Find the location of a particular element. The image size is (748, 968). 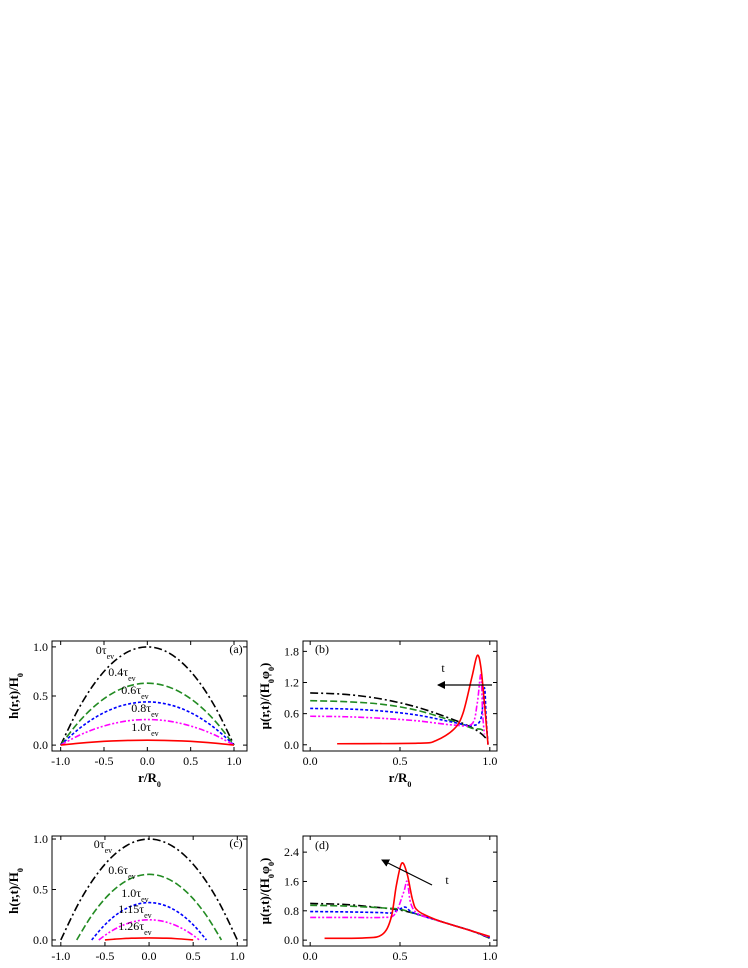

annotation: 1.26τev is located at coordinates (134, 928).